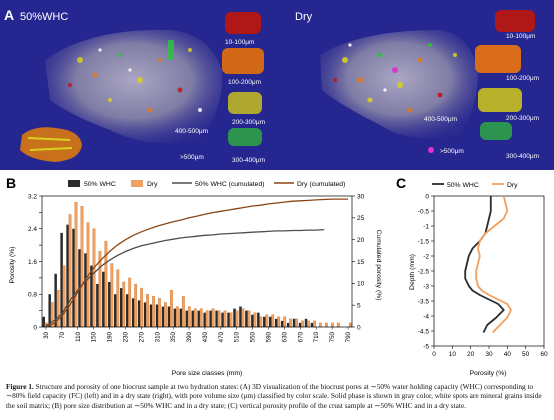 The image size is (554, 420). Describe the element at coordinates (321, 184) in the screenshot. I see `legend-label-dry-cum: Dry (cumulated)` at that location.